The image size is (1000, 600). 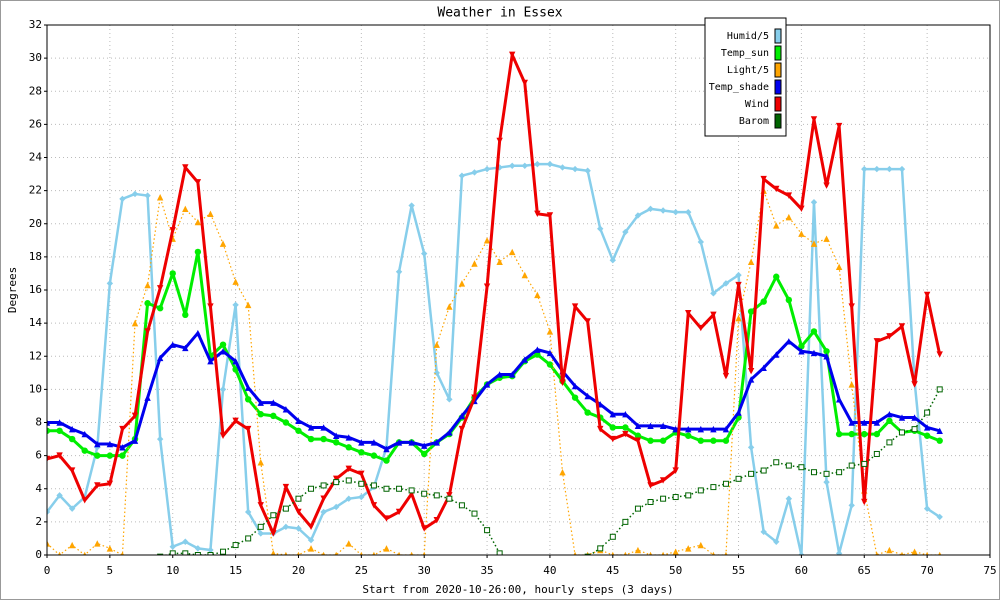 I want to click on x-tick-label: 45, so click(x=612, y=570).